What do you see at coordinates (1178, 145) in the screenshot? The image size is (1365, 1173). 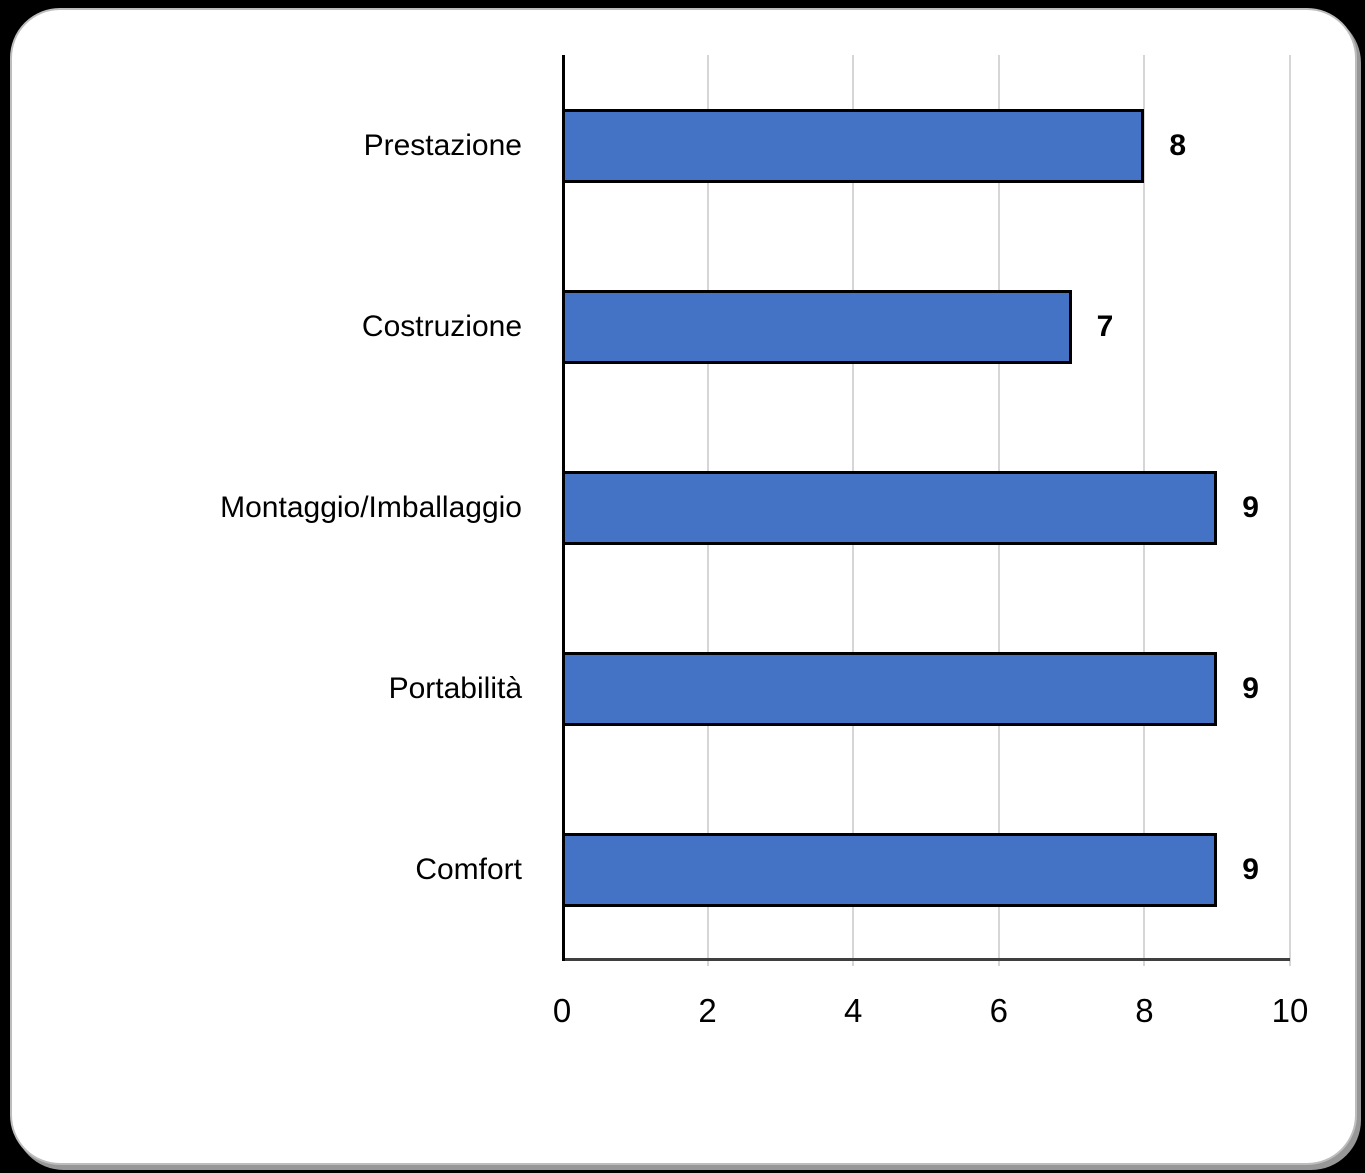 I see `data-label: 8` at bounding box center [1178, 145].